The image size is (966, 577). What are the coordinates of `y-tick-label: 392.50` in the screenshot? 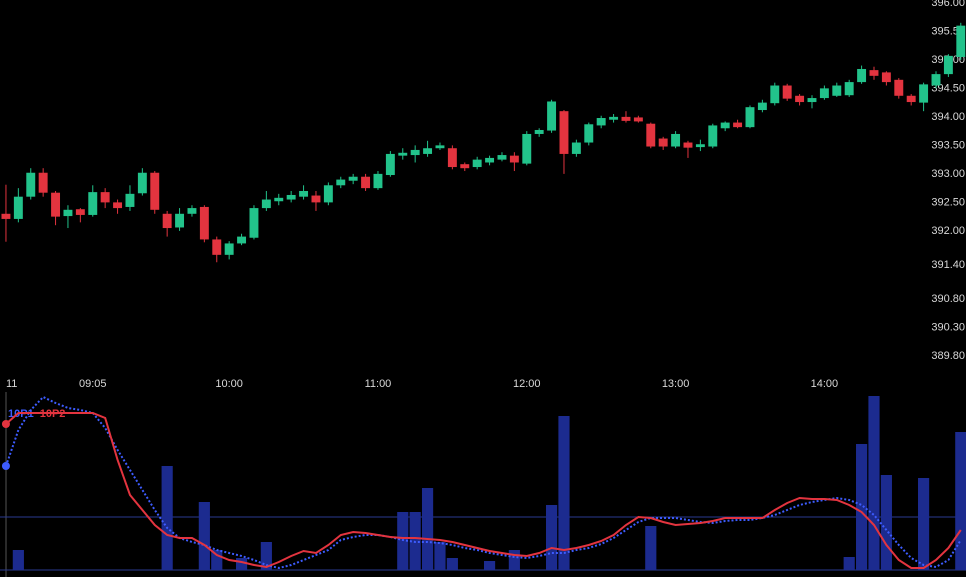 It's located at (948, 202).